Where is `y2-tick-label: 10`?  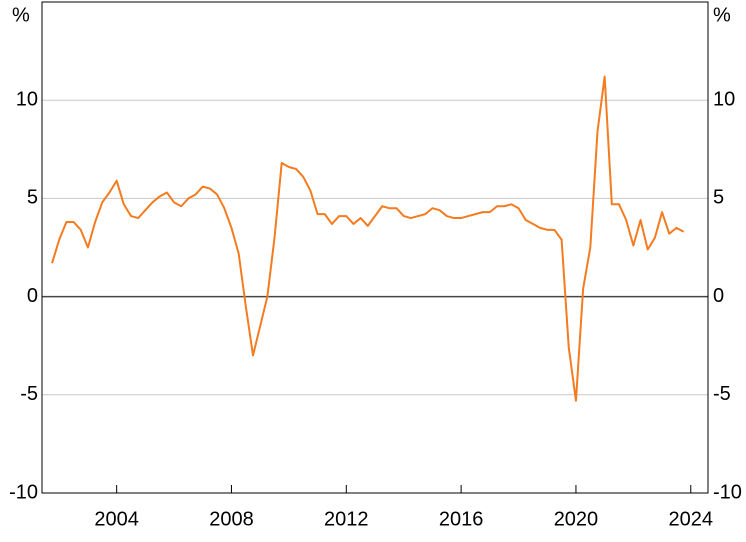
y2-tick-label: 10 is located at coordinates (724, 99).